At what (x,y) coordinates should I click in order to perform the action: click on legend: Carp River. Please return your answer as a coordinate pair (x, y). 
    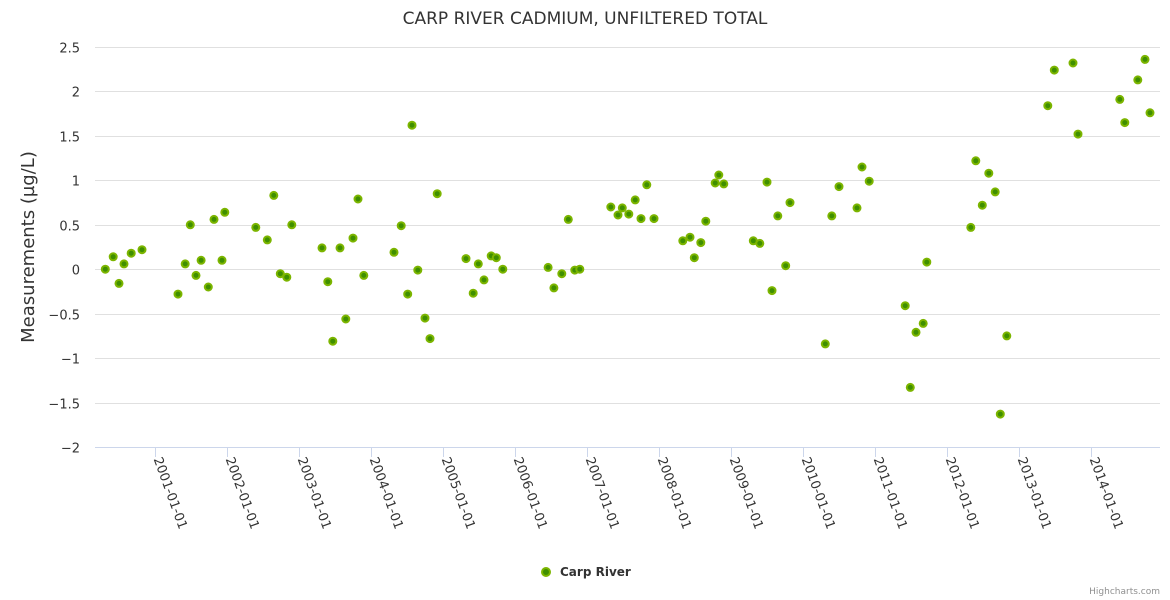
    Looking at the image, I should click on (586, 572).